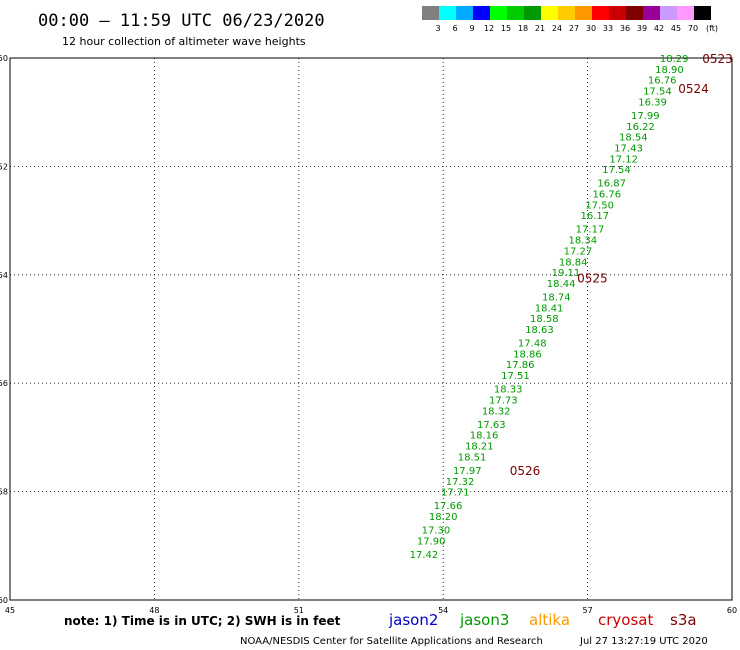 The image size is (740, 650). I want to click on wave-height-label: 18.34, so click(582, 241).